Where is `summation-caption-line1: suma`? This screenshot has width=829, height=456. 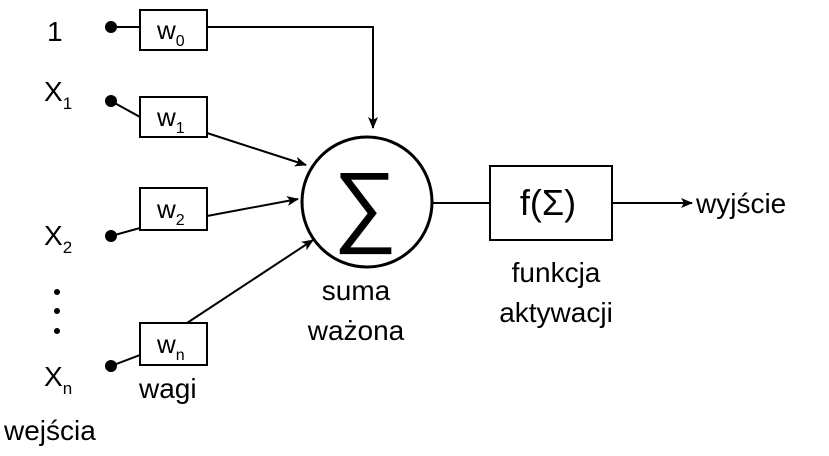
summation-caption-line1: suma is located at coordinates (356, 290).